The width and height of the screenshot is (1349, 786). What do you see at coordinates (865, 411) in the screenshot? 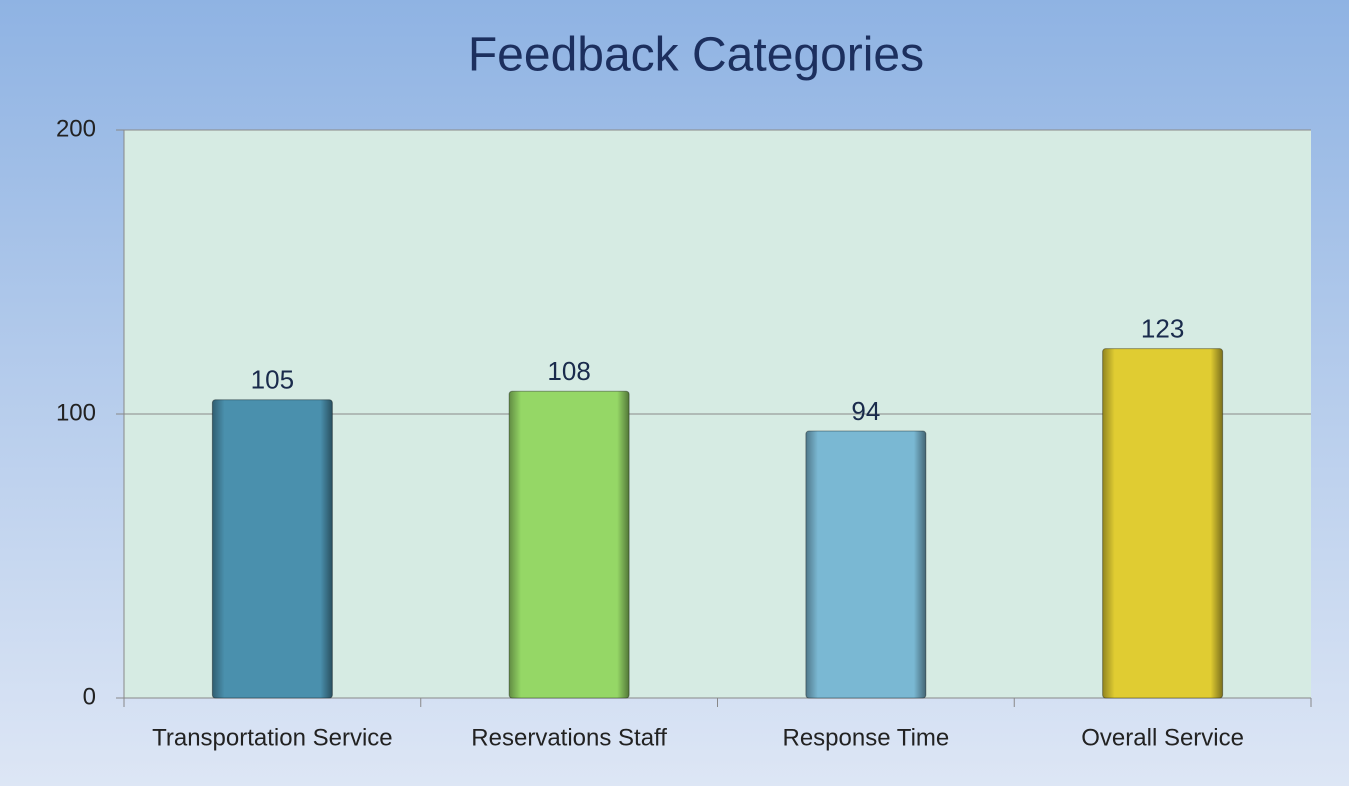
I see `value-label: 94` at bounding box center [865, 411].